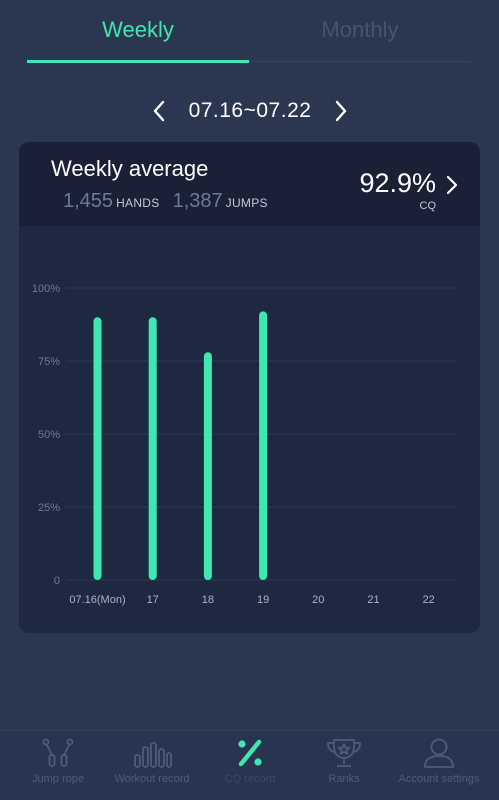 The height and width of the screenshot is (800, 499). Describe the element at coordinates (58, 779) in the screenshot. I see `nav-label-jump-rope: Jump rope` at that location.